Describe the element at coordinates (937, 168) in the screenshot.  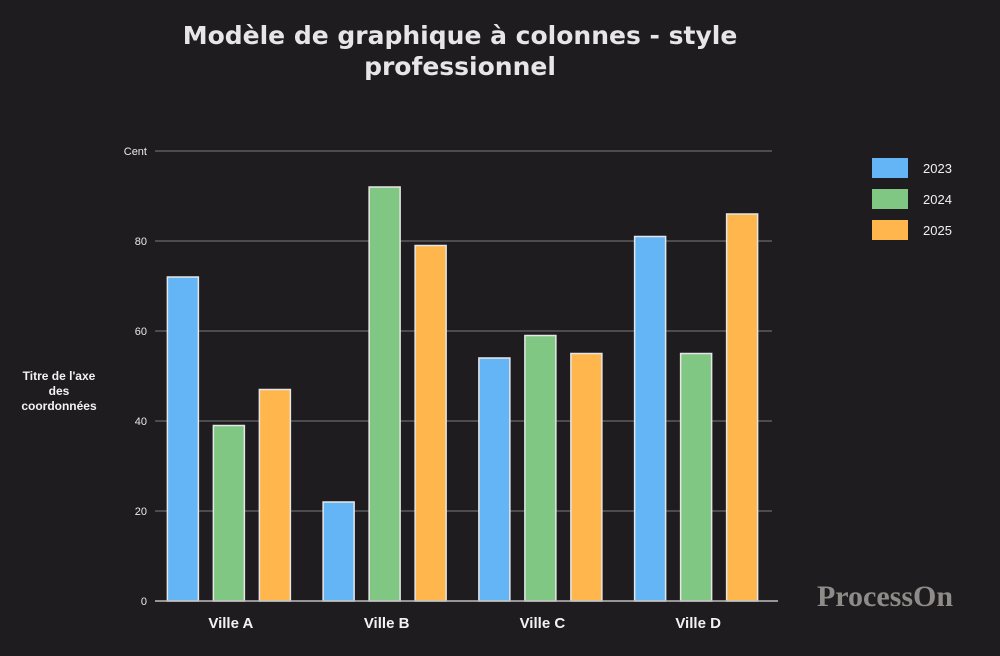
I see `legend-label: 2023` at that location.